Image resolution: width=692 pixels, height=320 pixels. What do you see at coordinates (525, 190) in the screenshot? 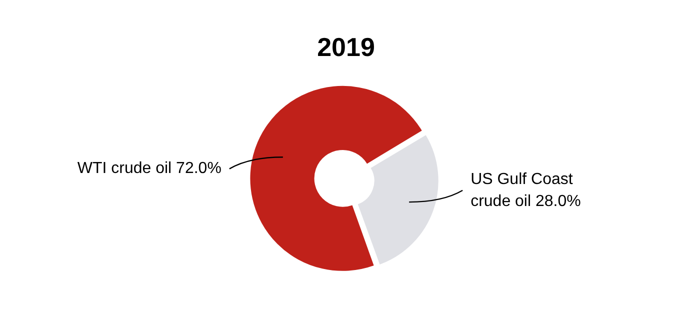
I see `slice-label: US Gulf Coast crude oil 28.0%` at bounding box center [525, 190].